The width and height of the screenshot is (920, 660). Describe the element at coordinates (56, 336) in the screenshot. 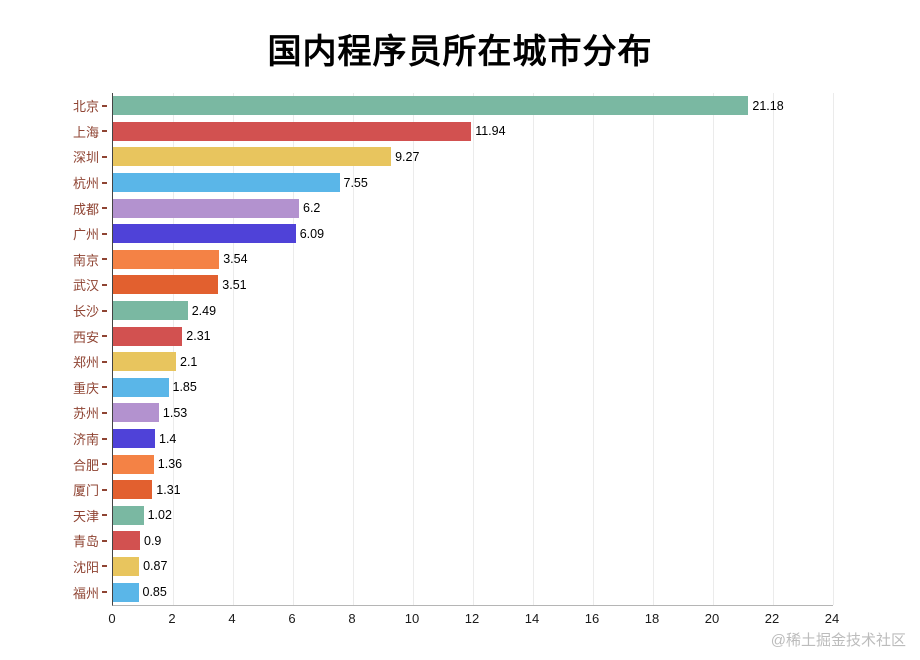

I see `y-axis-row: 西安` at that location.